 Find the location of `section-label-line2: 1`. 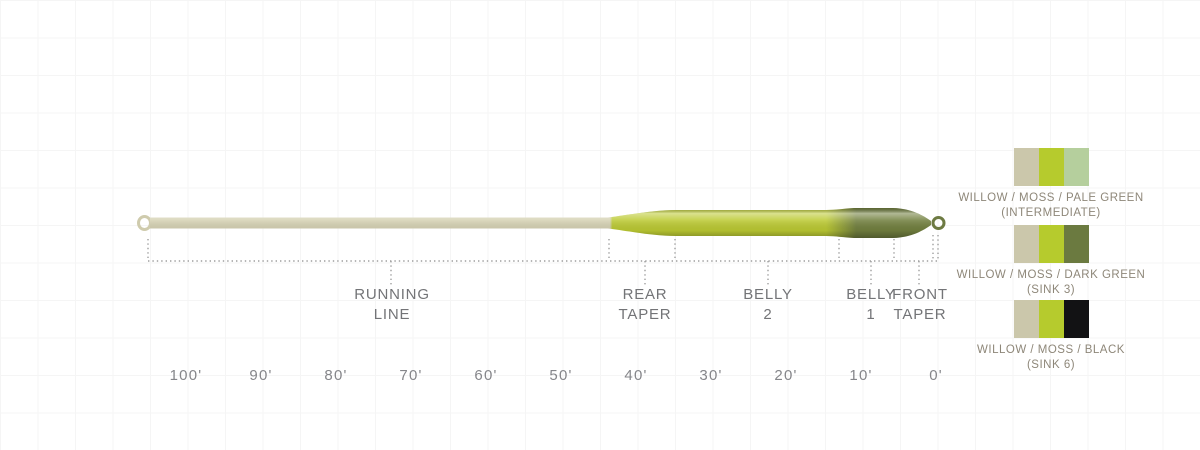

section-label-line2: 1 is located at coordinates (871, 314).